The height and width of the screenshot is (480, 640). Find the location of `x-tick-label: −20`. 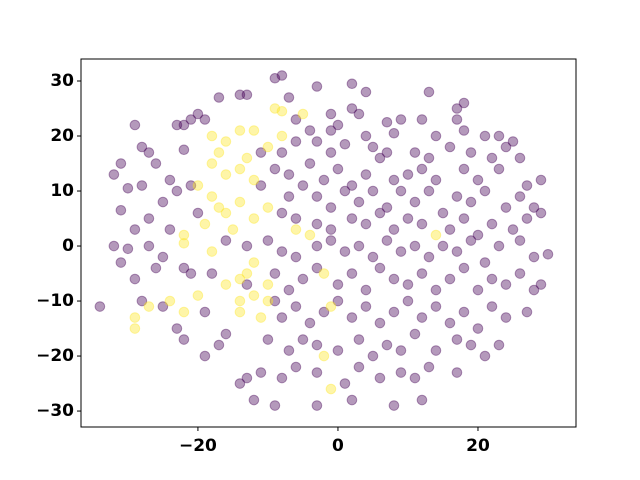

x-tick-label: −20 is located at coordinates (198, 446).